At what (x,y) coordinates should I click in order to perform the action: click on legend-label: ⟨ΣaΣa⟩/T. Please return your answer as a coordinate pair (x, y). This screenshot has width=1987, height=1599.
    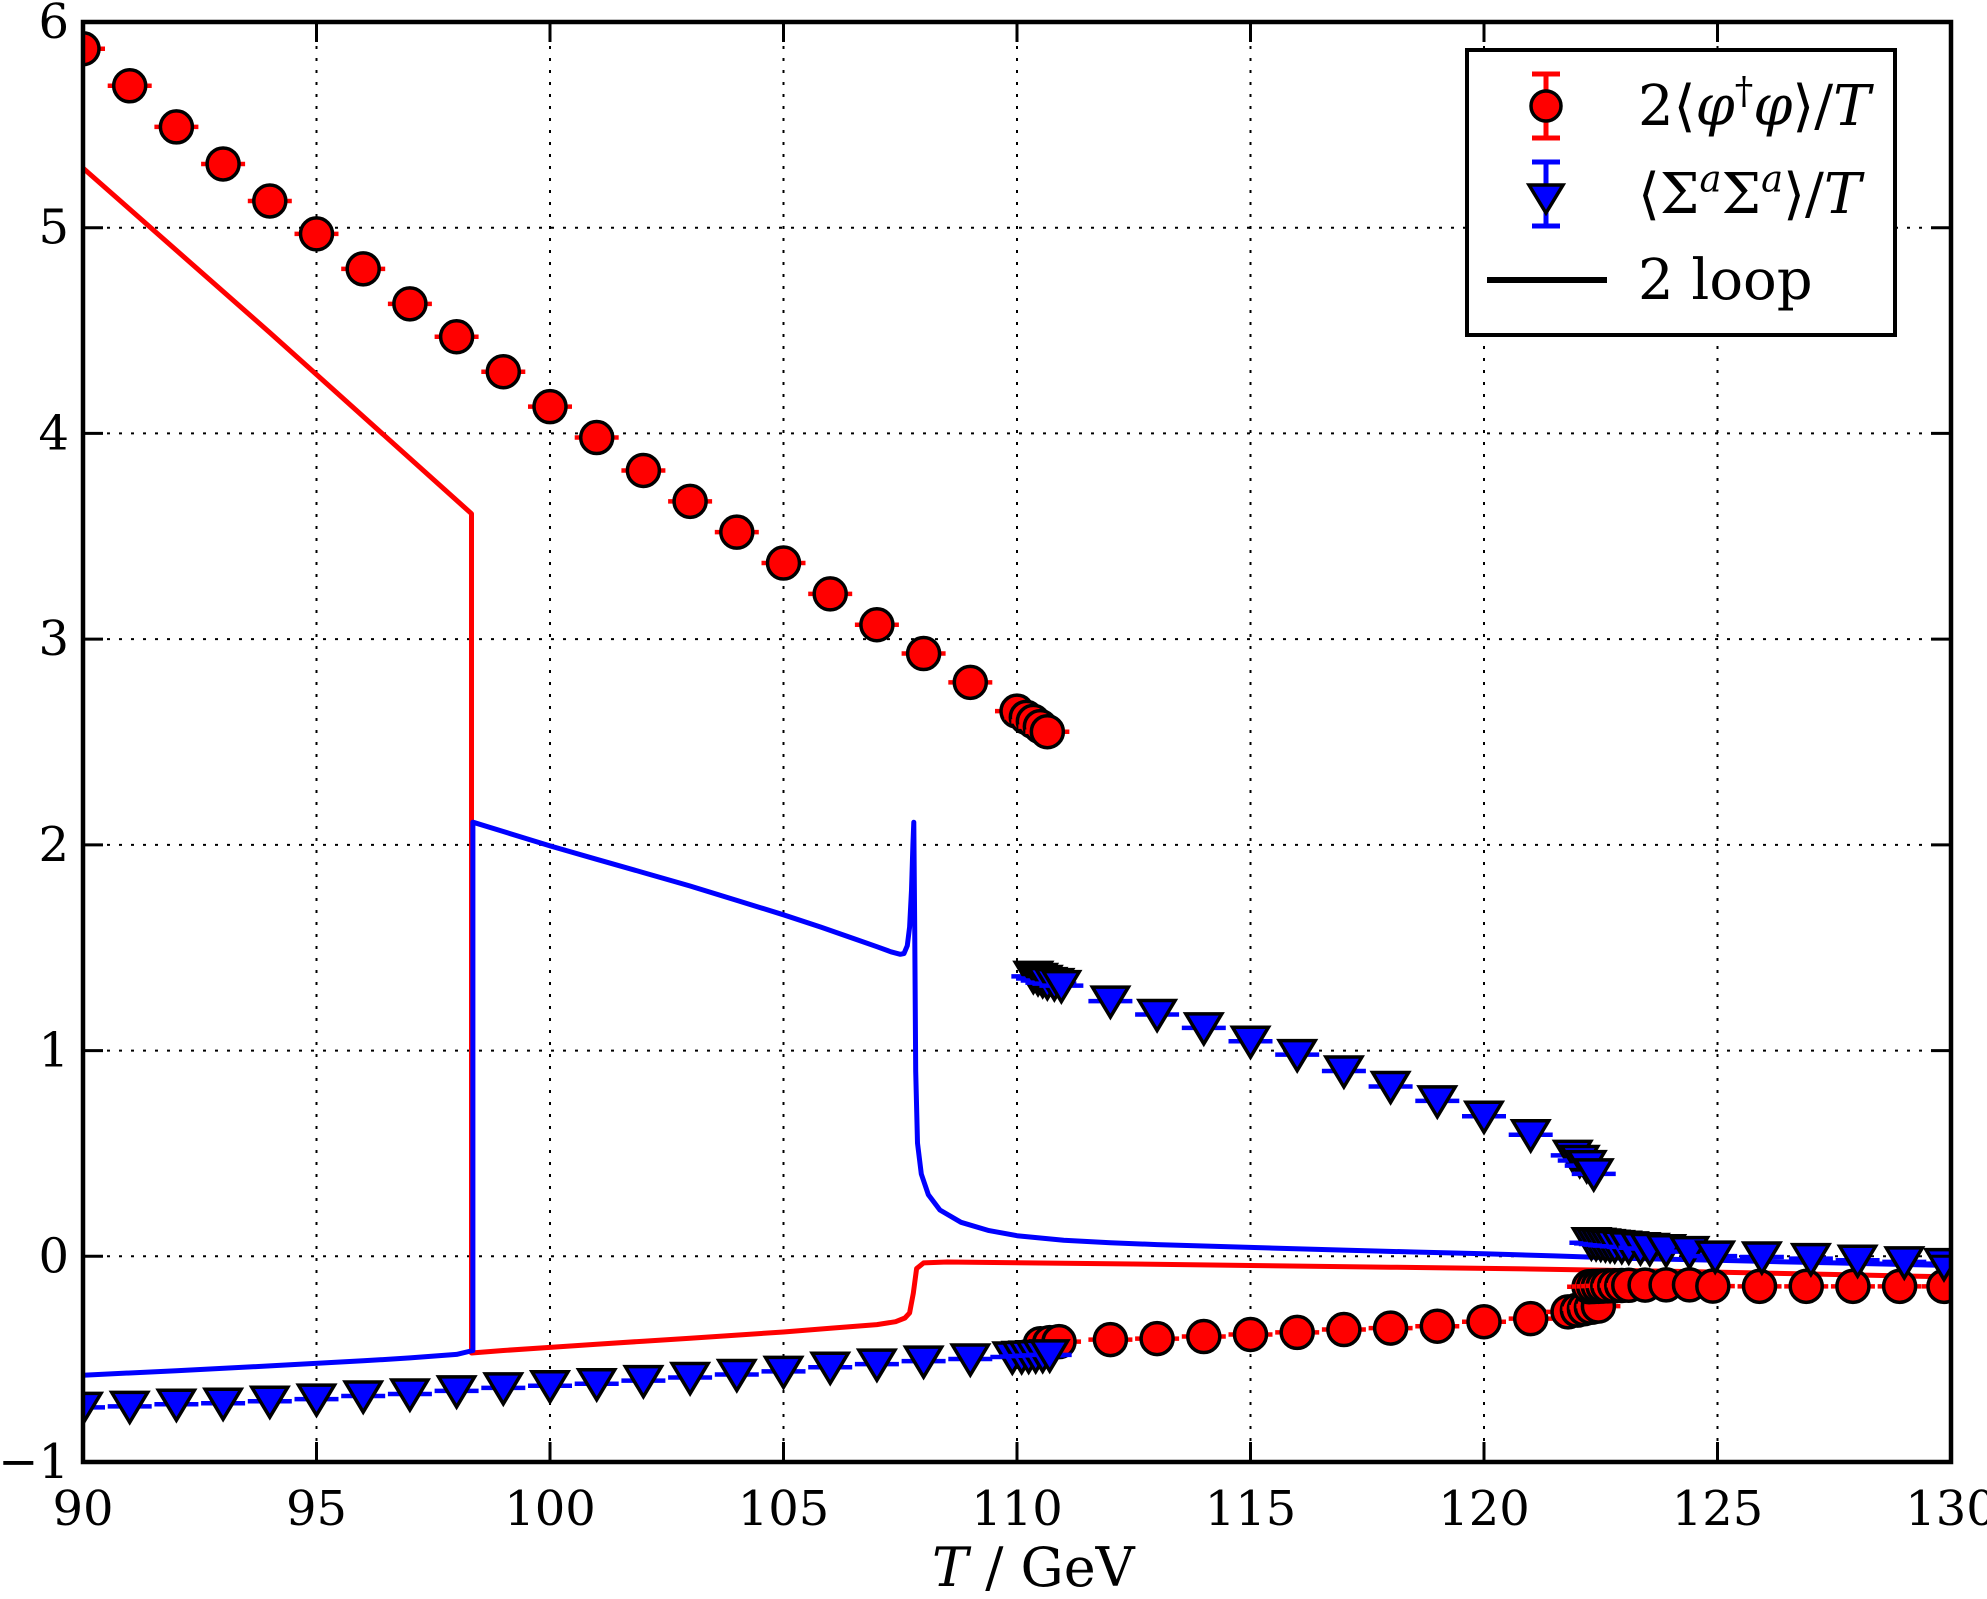
    Looking at the image, I should click on (1751, 192).